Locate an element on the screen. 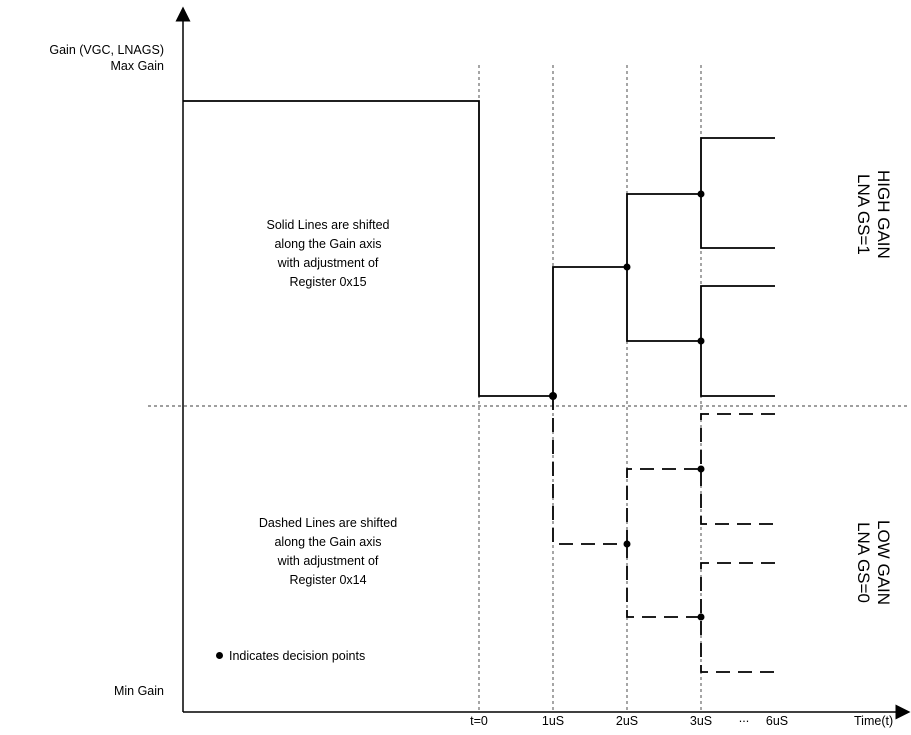 The width and height of the screenshot is (911, 735). high-gain-region-label: HIGH GAIN LNA GS=1 is located at coordinates (873, 214).